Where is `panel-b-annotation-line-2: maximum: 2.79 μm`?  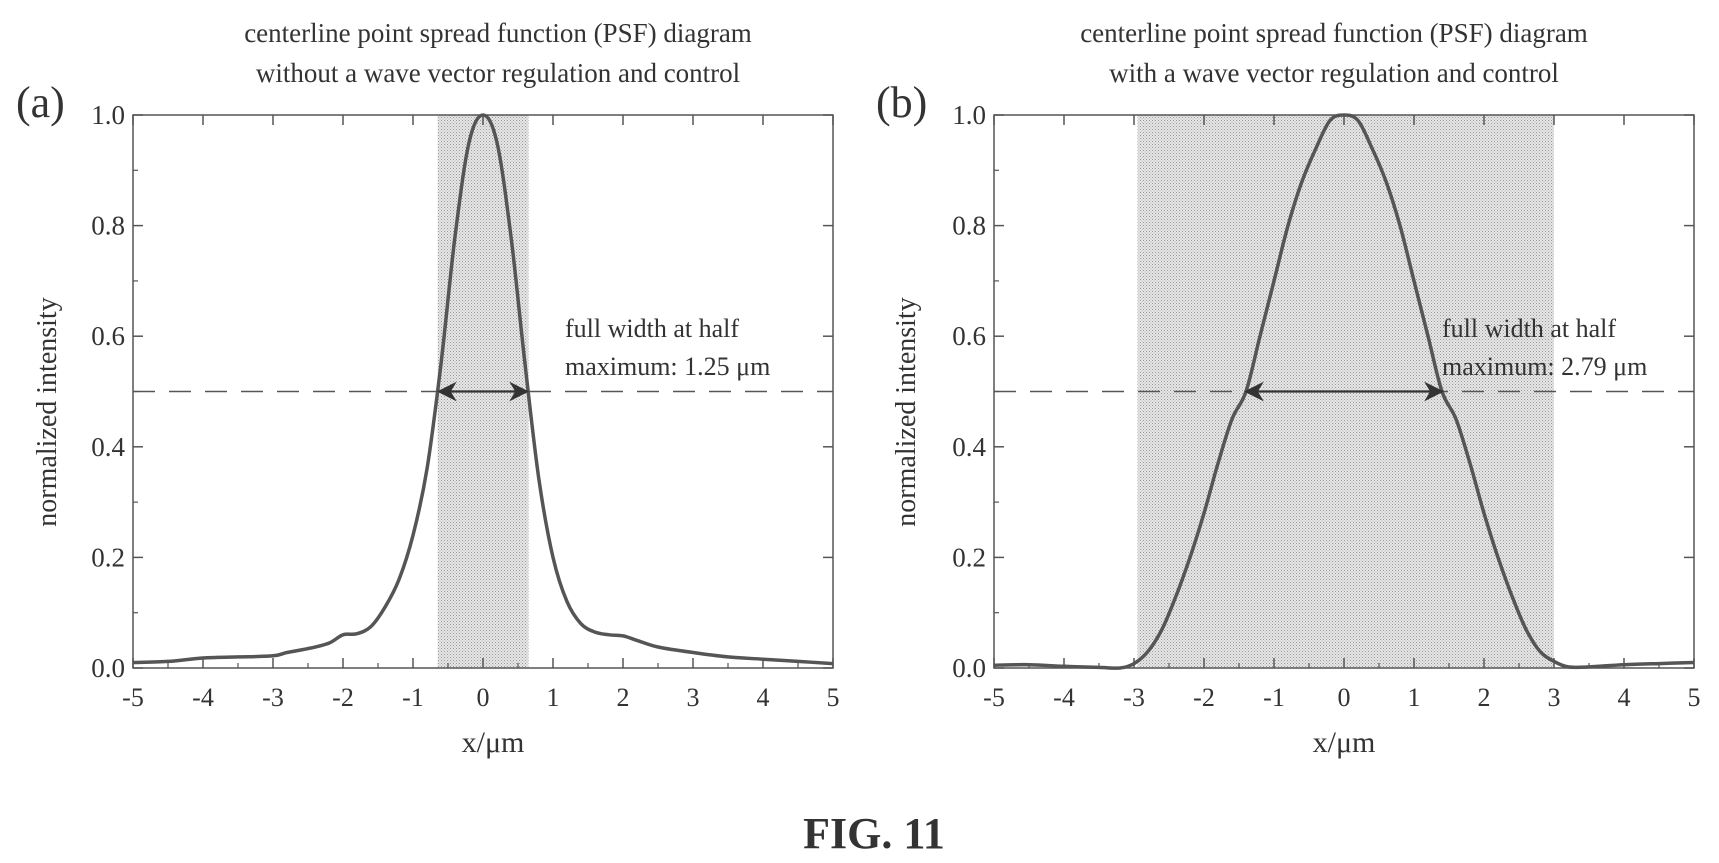
panel-b-annotation-line-2: maximum: 2.79 μm is located at coordinates (1544, 366).